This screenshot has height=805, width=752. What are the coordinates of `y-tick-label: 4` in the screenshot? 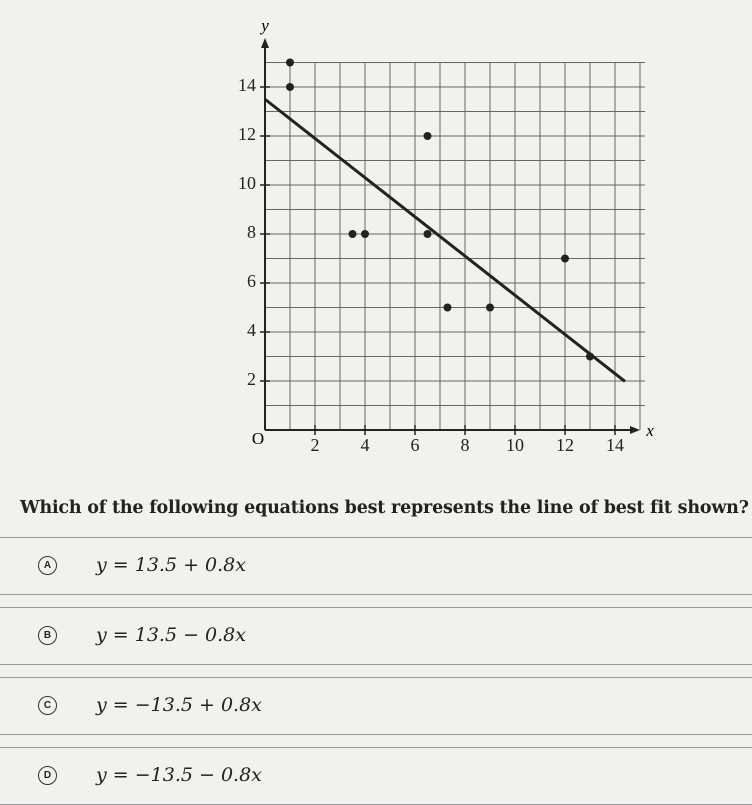 It's located at (251, 330).